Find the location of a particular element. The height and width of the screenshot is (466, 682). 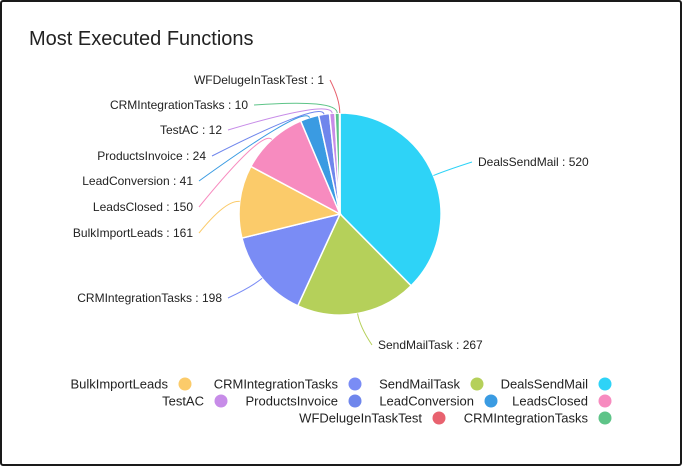

slice-label-6: ProductsInvoice : 24 is located at coordinates (151, 156).